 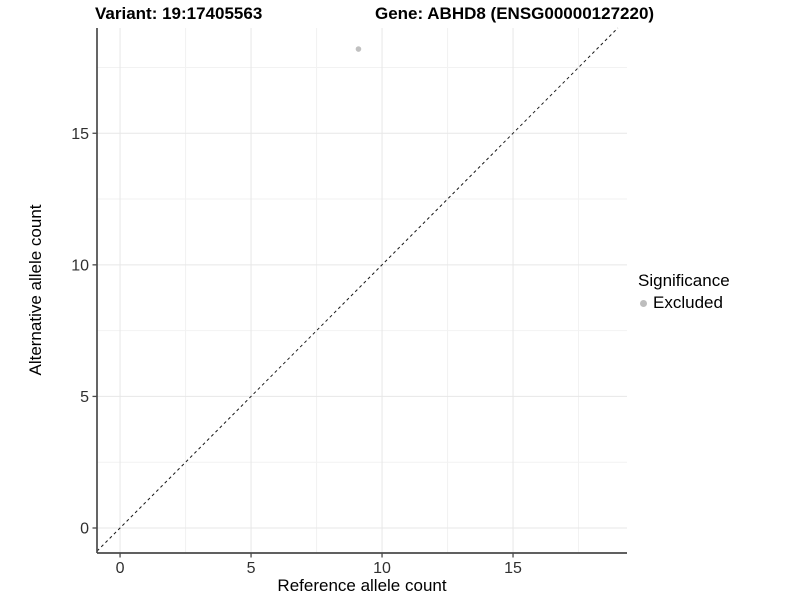 What do you see at coordinates (179, 13) in the screenshot?
I see `variant-title: Variant: 19:17405563` at bounding box center [179, 13].